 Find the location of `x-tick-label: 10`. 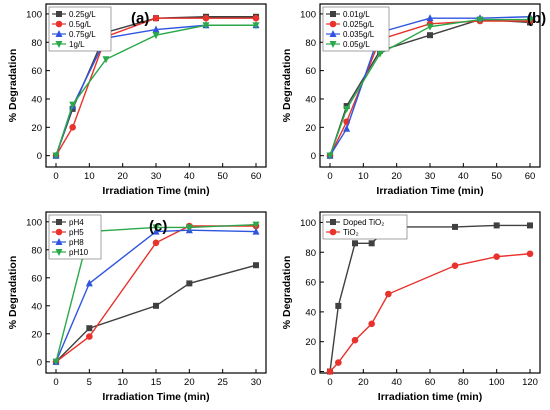

x-tick-label: 10 is located at coordinates (89, 176).